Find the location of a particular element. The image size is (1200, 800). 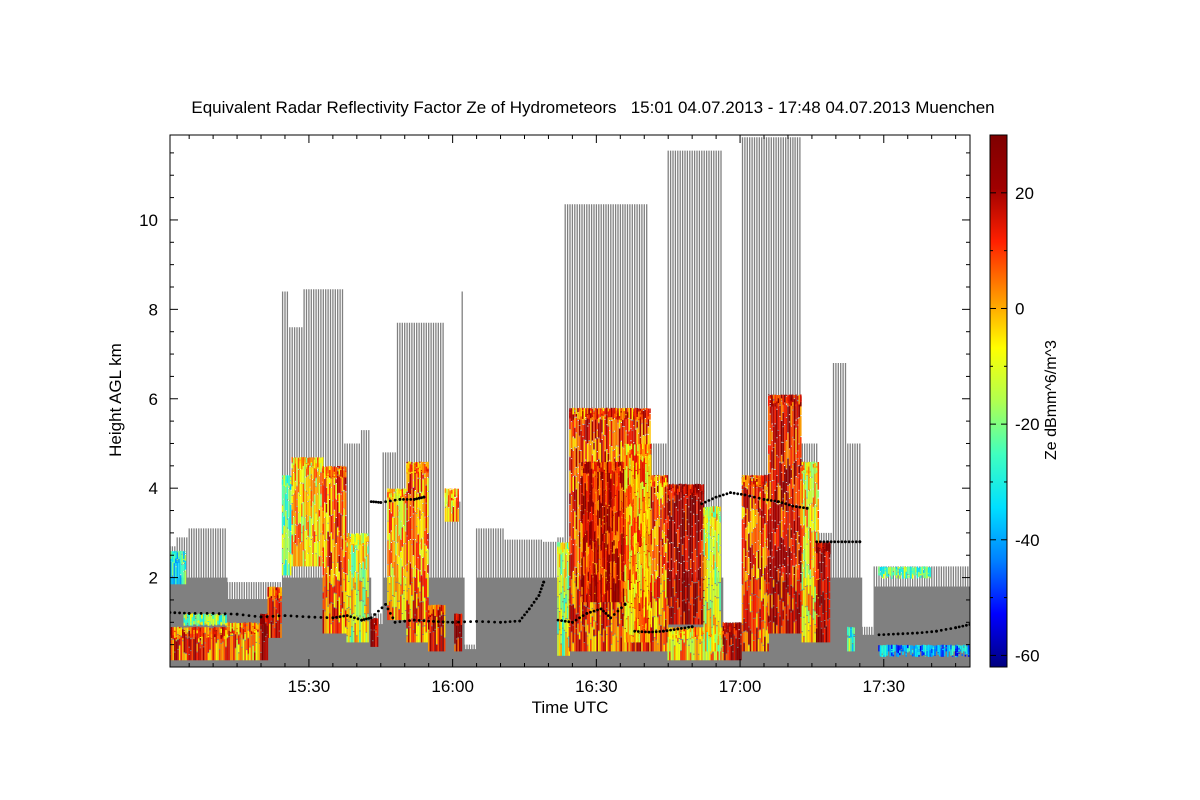

y-tick-label: 4 is located at coordinates (153, 488).